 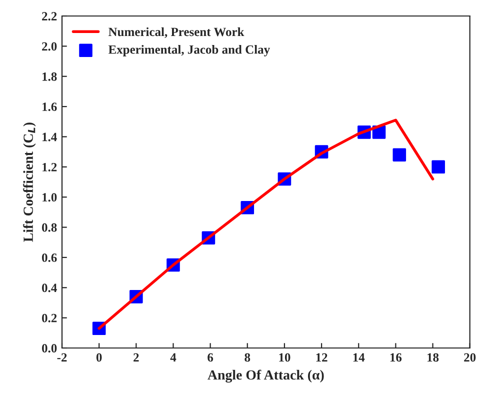 What do you see at coordinates (49, 197) in the screenshot?
I see `y-tick-label: 1.0` at bounding box center [49, 197].